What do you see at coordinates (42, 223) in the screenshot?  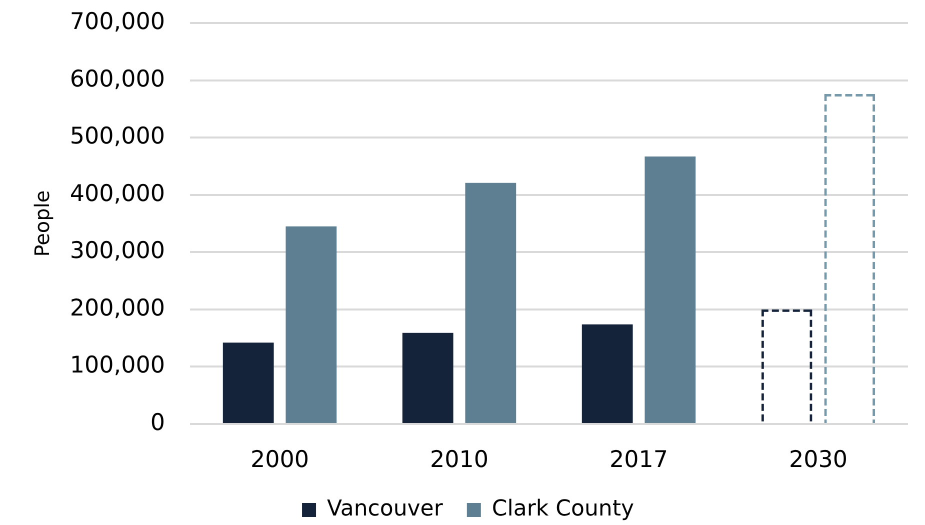 I see `y-axis-title: People` at bounding box center [42, 223].